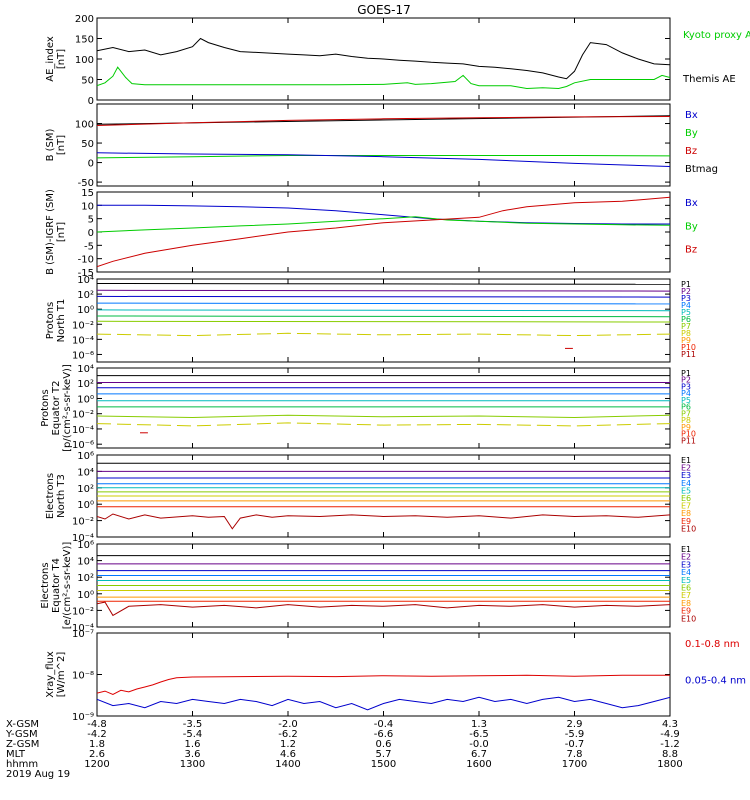 The width and height of the screenshot is (750, 800). I want to click on y-axis-label: North T3, so click(61, 496).